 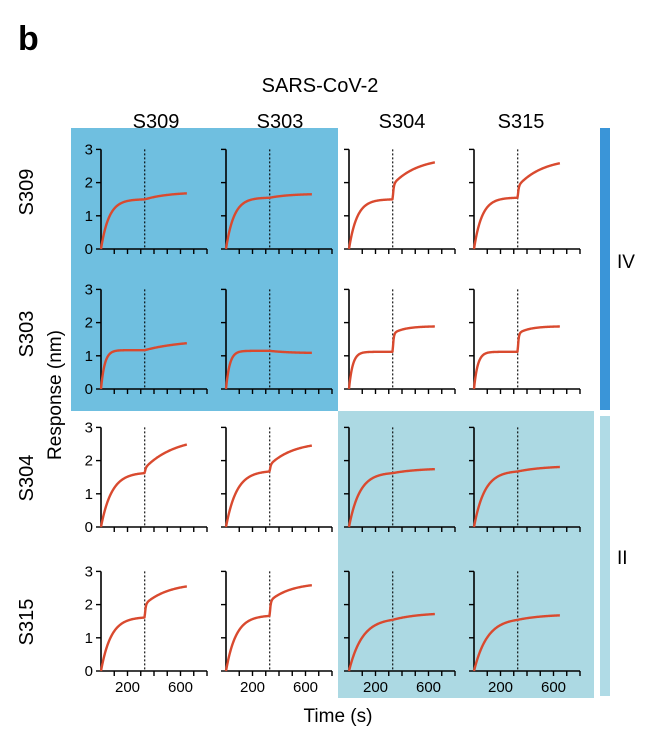 I want to click on panel-S304-S309: 0 1 2 3, so click(x=146, y=477).